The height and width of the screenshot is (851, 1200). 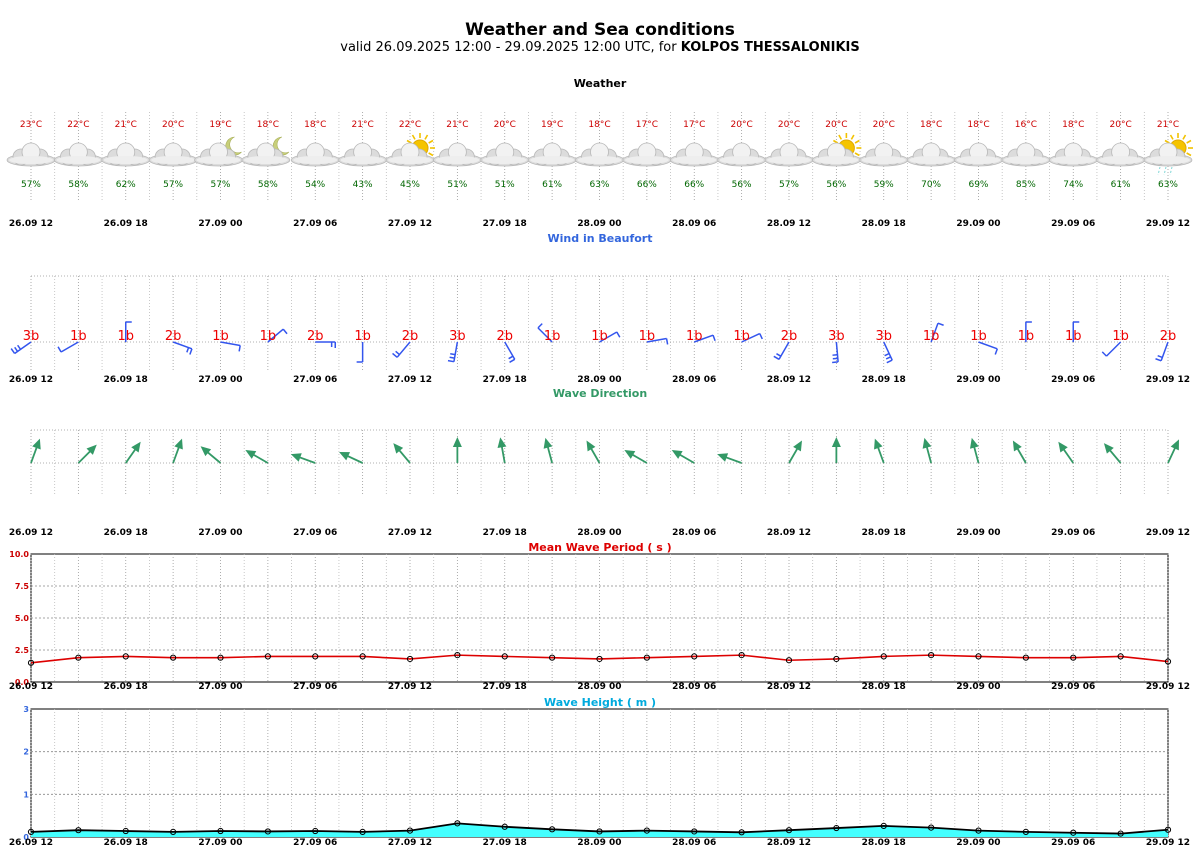 I want to click on weather-title: Weather, so click(x=600, y=83).